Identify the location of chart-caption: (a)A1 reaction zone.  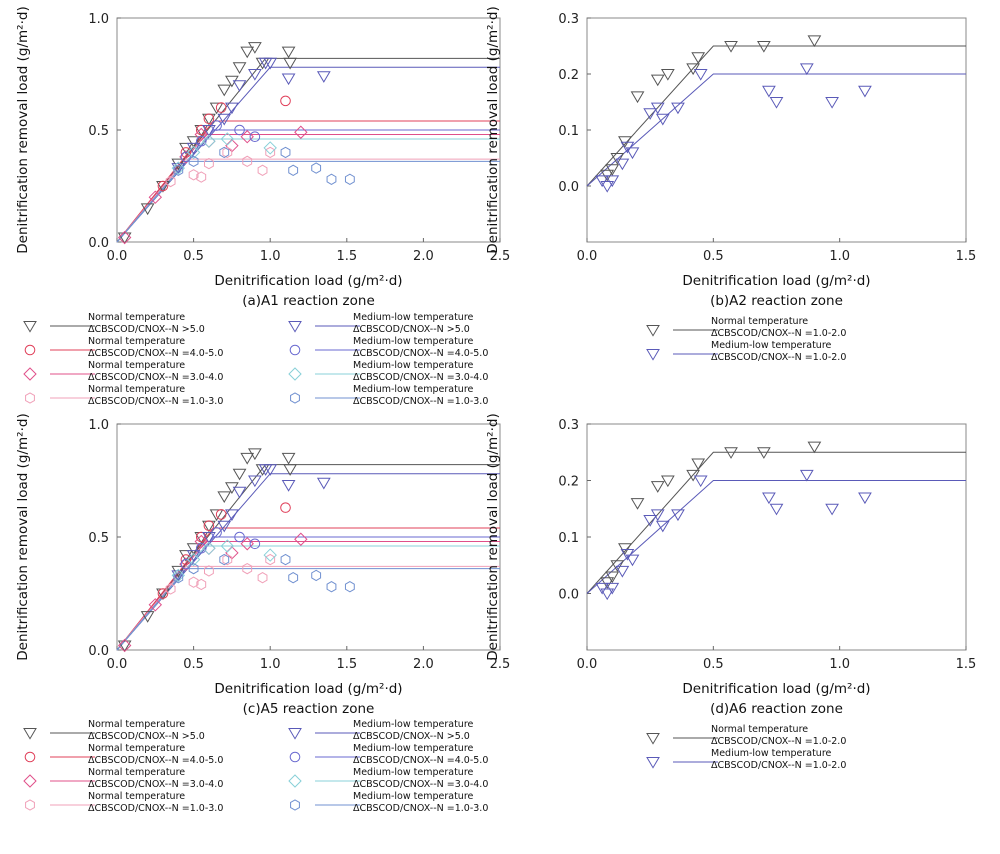
(308, 301).